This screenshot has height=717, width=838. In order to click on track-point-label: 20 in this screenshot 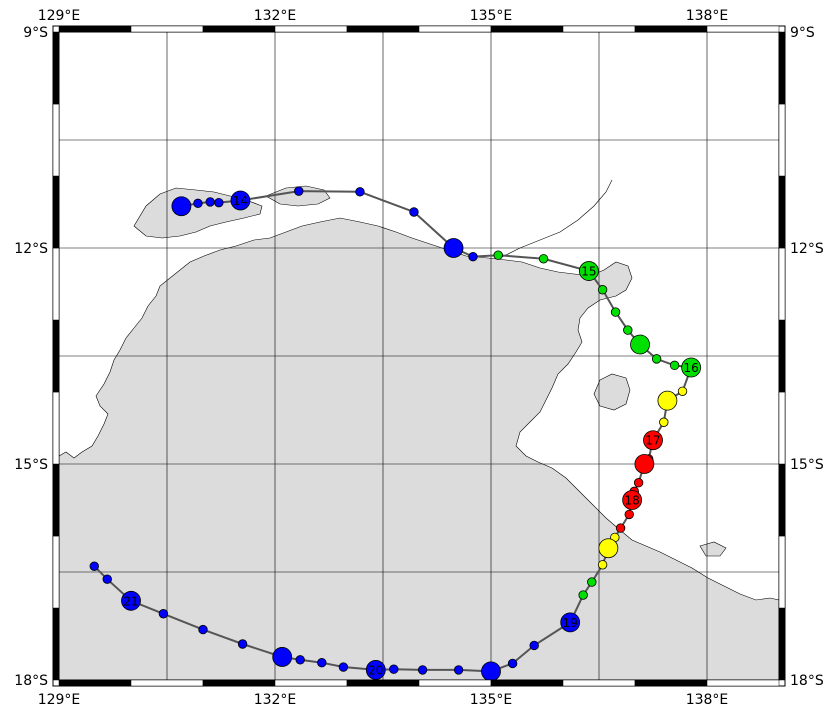, I will do `click(375, 670)`.